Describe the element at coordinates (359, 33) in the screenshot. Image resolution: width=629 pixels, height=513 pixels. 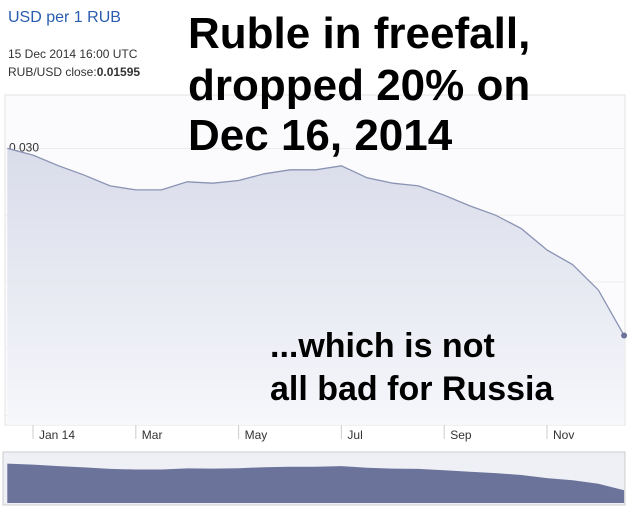
I see `annotation: Ruble in freefall,` at that location.